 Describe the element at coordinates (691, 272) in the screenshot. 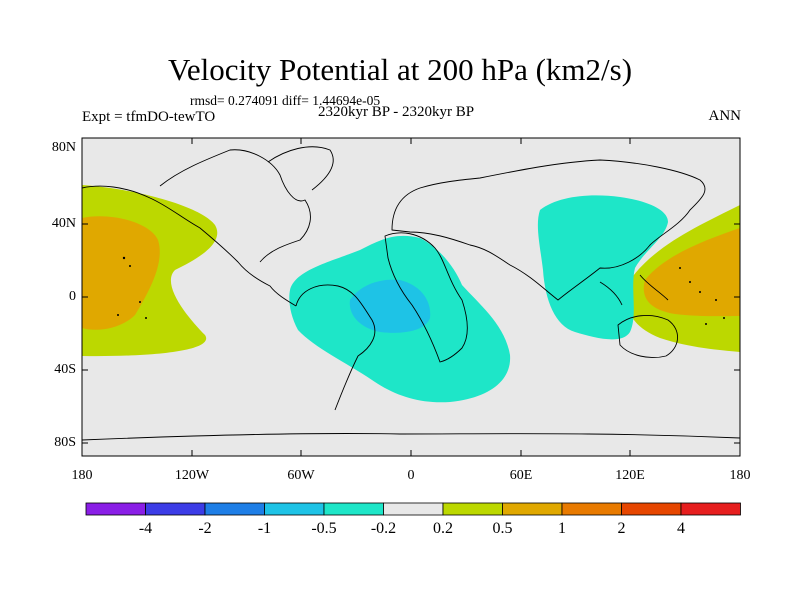

I see `field-positive-westpacific-core` at that location.